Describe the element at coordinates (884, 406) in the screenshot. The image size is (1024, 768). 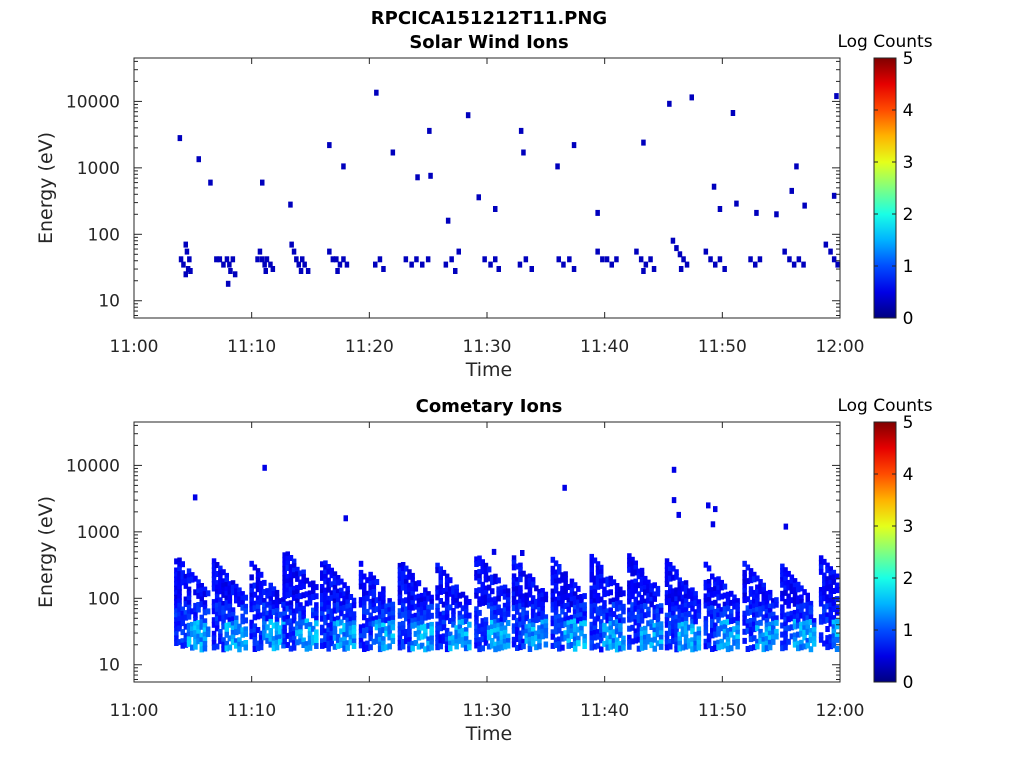
I see `colorbar-label: Log Counts` at that location.